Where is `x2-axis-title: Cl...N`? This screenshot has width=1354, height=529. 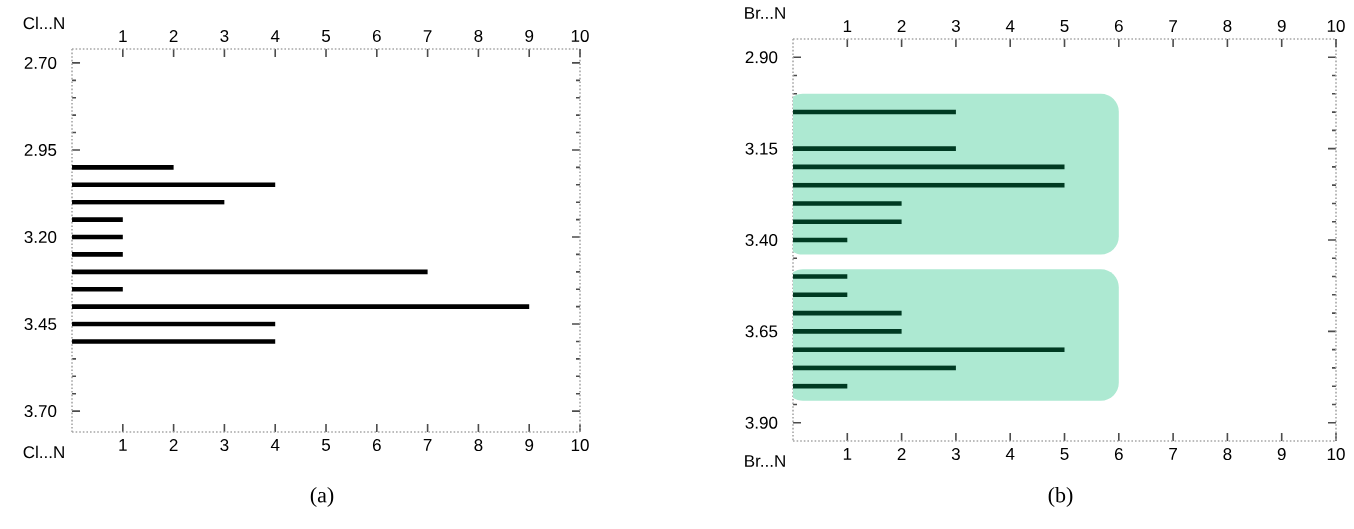 x2-axis-title: Cl...N is located at coordinates (43, 23).